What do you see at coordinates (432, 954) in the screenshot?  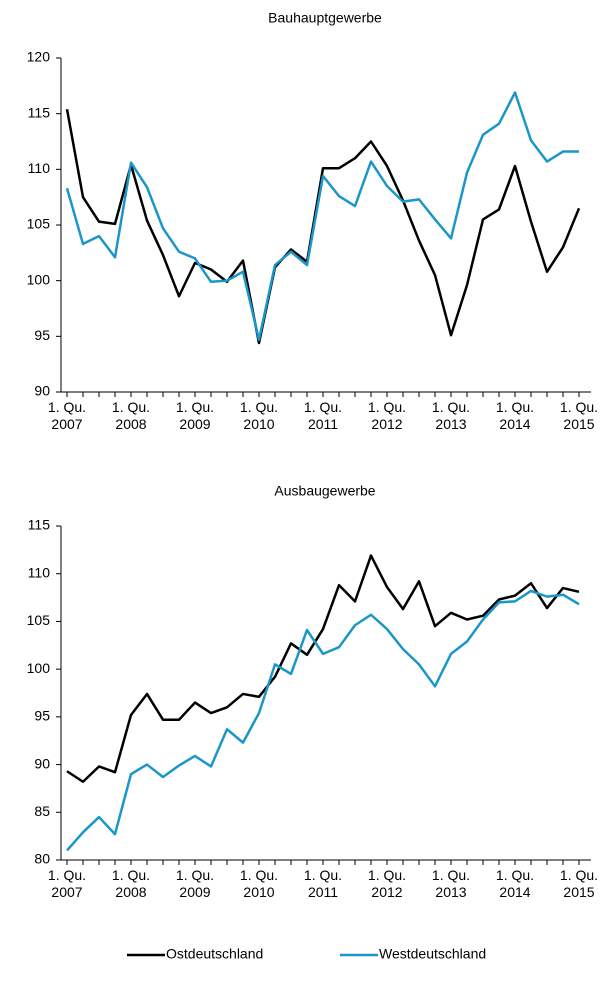 I see `legend-label: Westdeutschland` at bounding box center [432, 954].